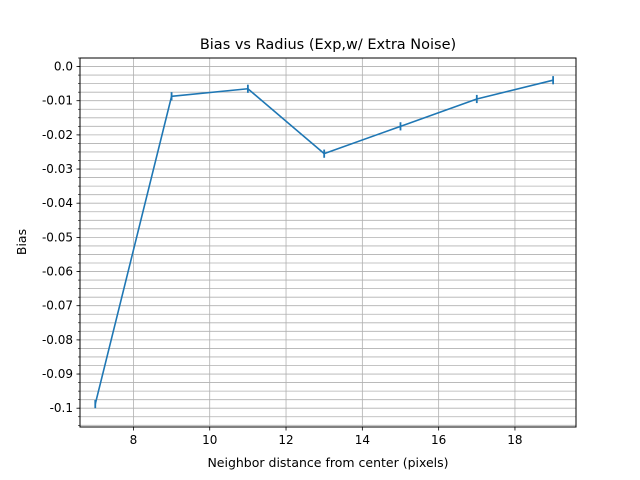  I want to click on x-tick-label: 18, so click(514, 440).